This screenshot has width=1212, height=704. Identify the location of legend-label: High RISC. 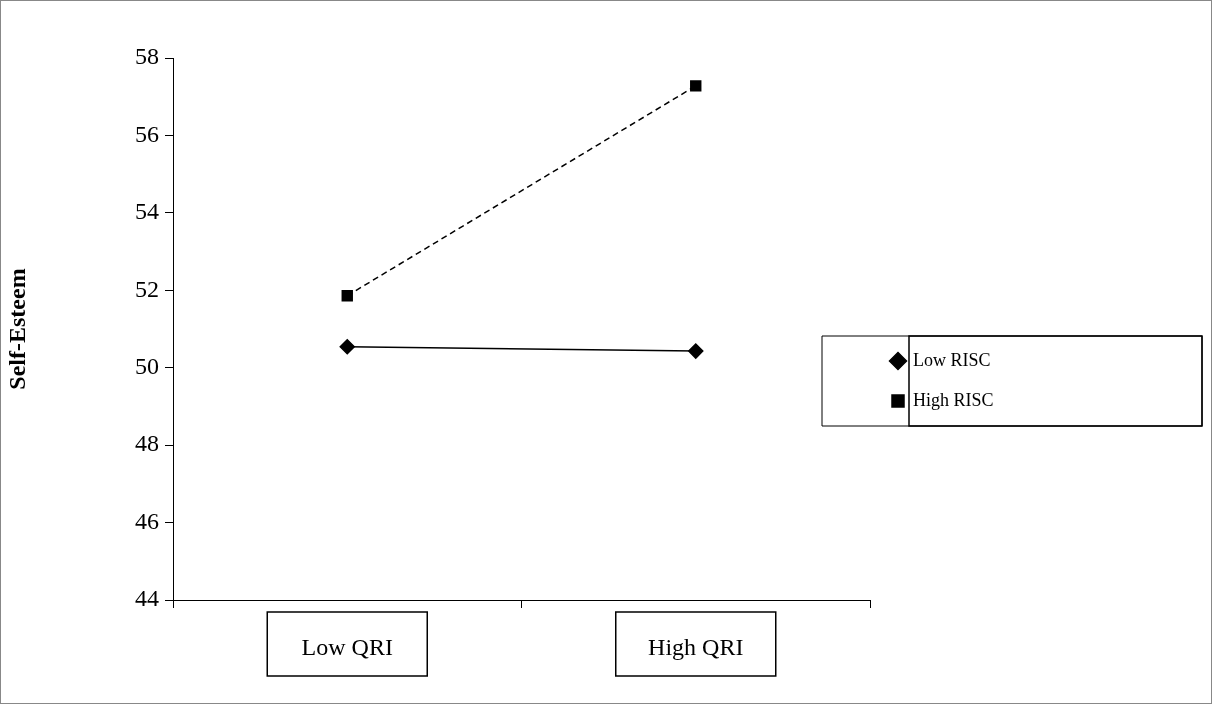
(953, 399).